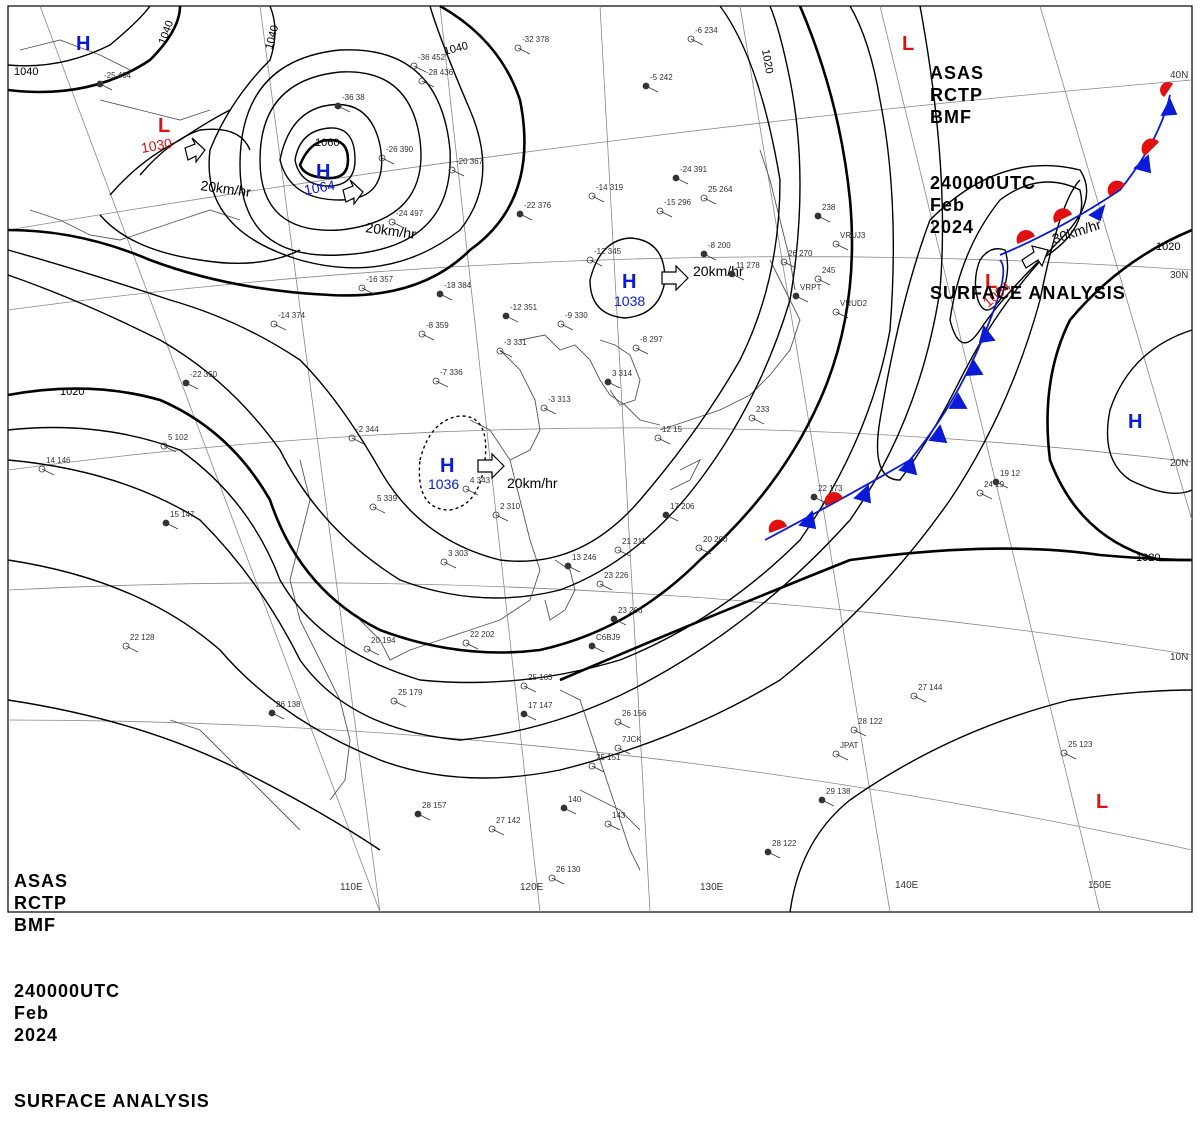 The image size is (1200, 1134). What do you see at coordinates (948, 205) in the screenshot?
I see `analysis-month: Feb` at bounding box center [948, 205].